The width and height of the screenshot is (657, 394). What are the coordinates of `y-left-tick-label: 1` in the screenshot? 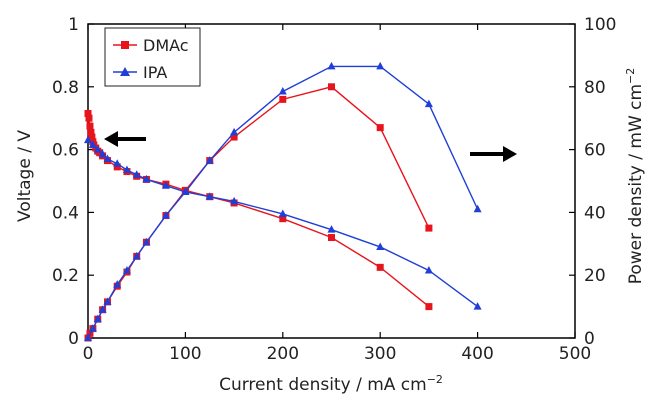 It's located at (73, 25).